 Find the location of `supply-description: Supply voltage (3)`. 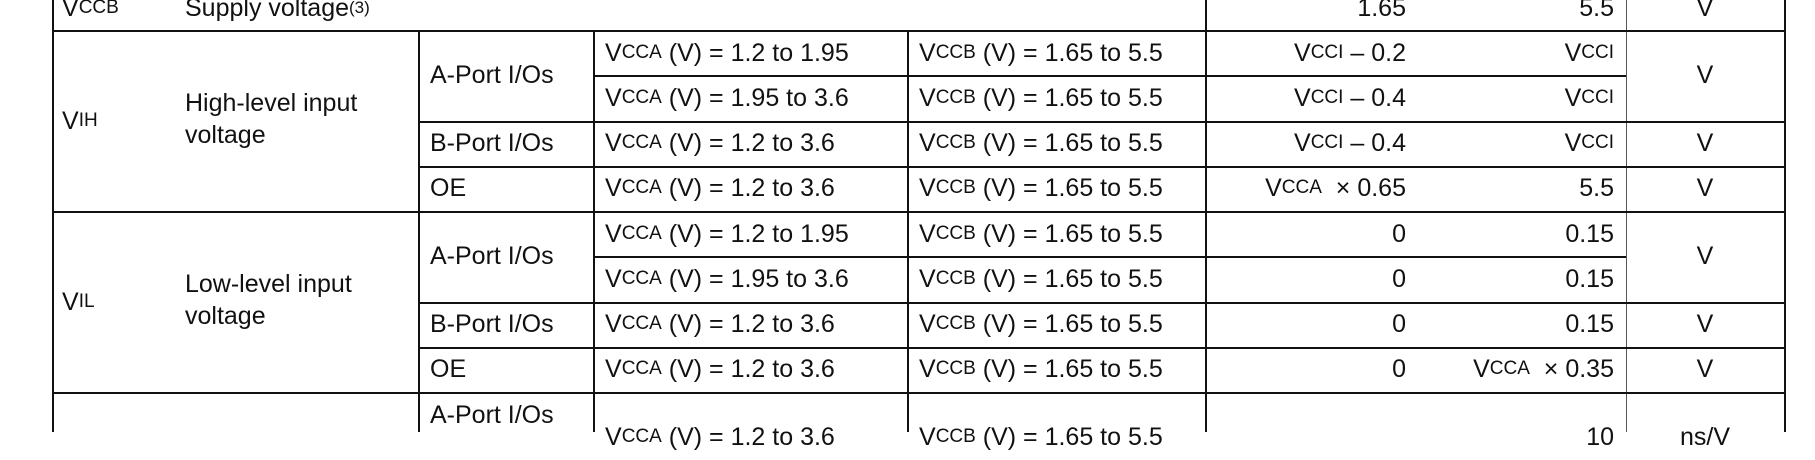

supply-description: Supply voltage (3) is located at coordinates (335, 15).